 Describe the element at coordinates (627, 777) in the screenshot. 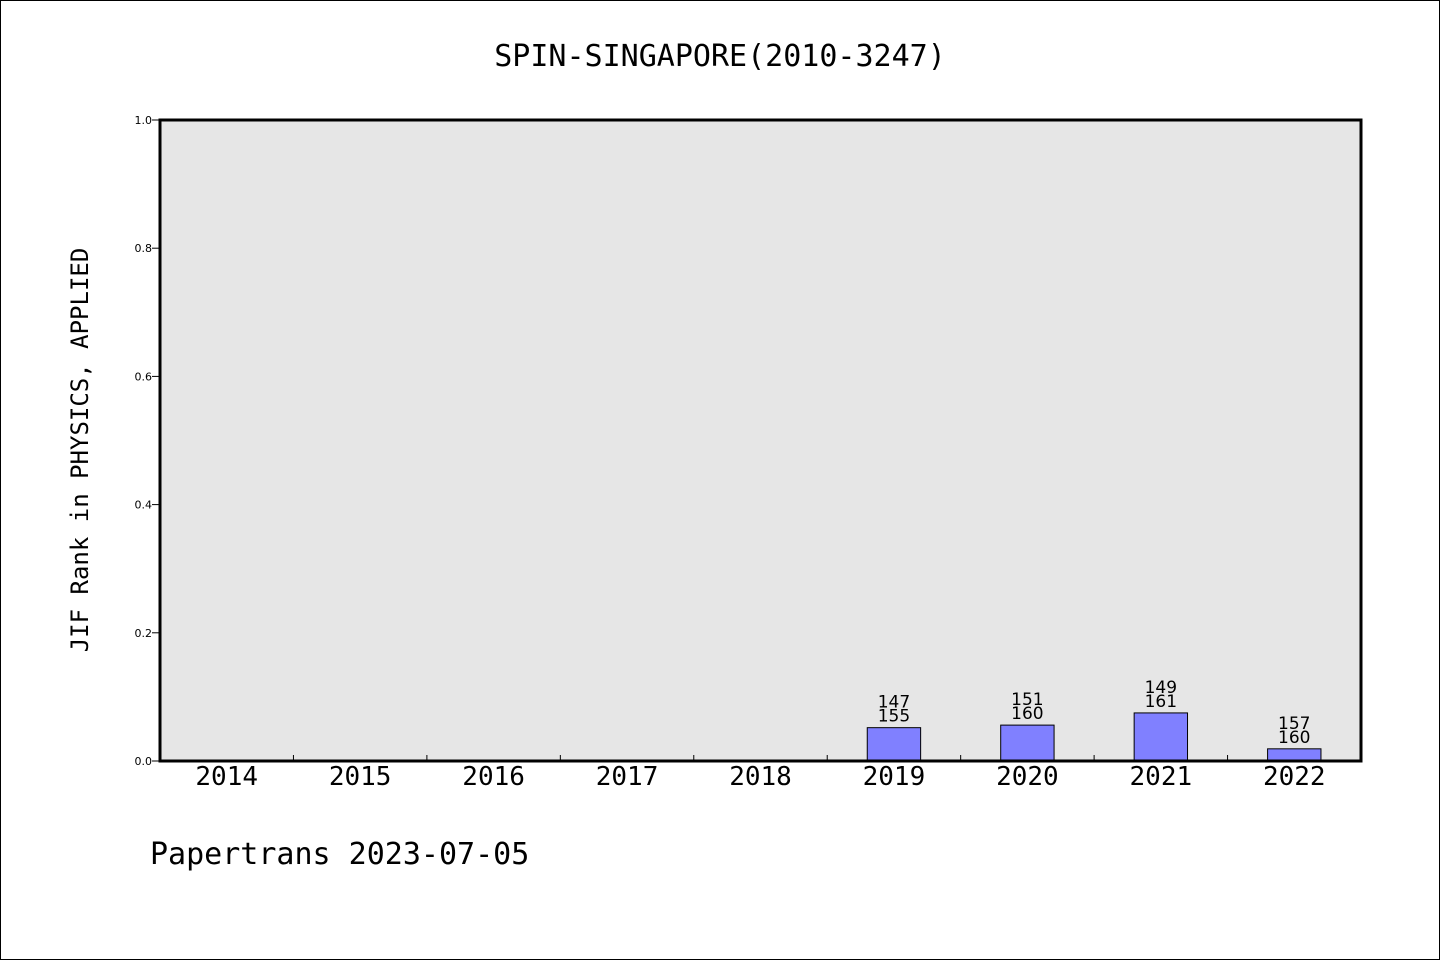

I see `x-tick-label: 2017` at that location.